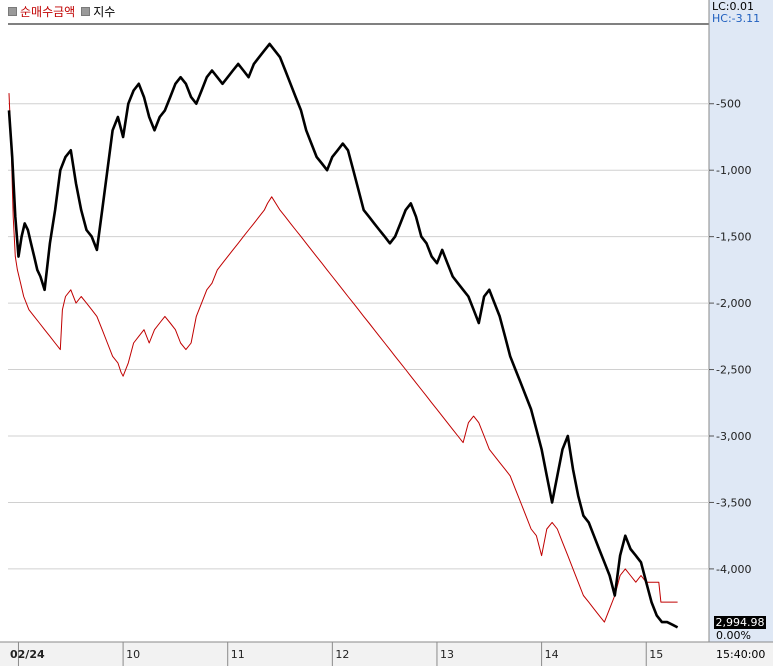 Image resolution: width=773 pixels, height=670 pixels. Describe the element at coordinates (733, 635) in the screenshot. I see `last-pct-label: 0.00%` at that location.